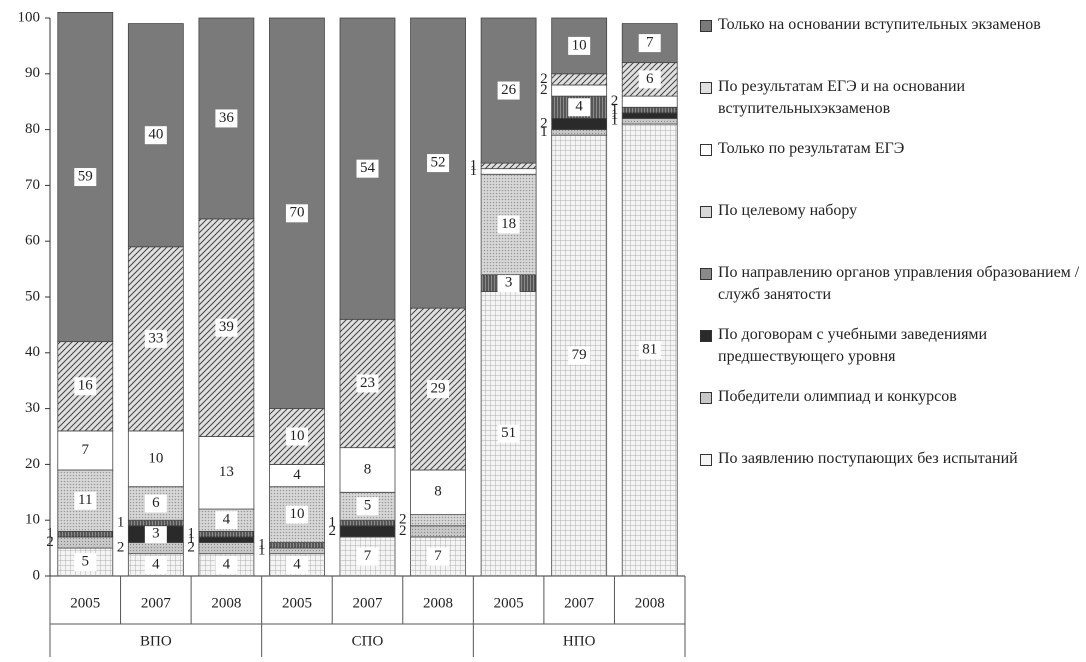  I want to click on value-label: 79, so click(579, 355).